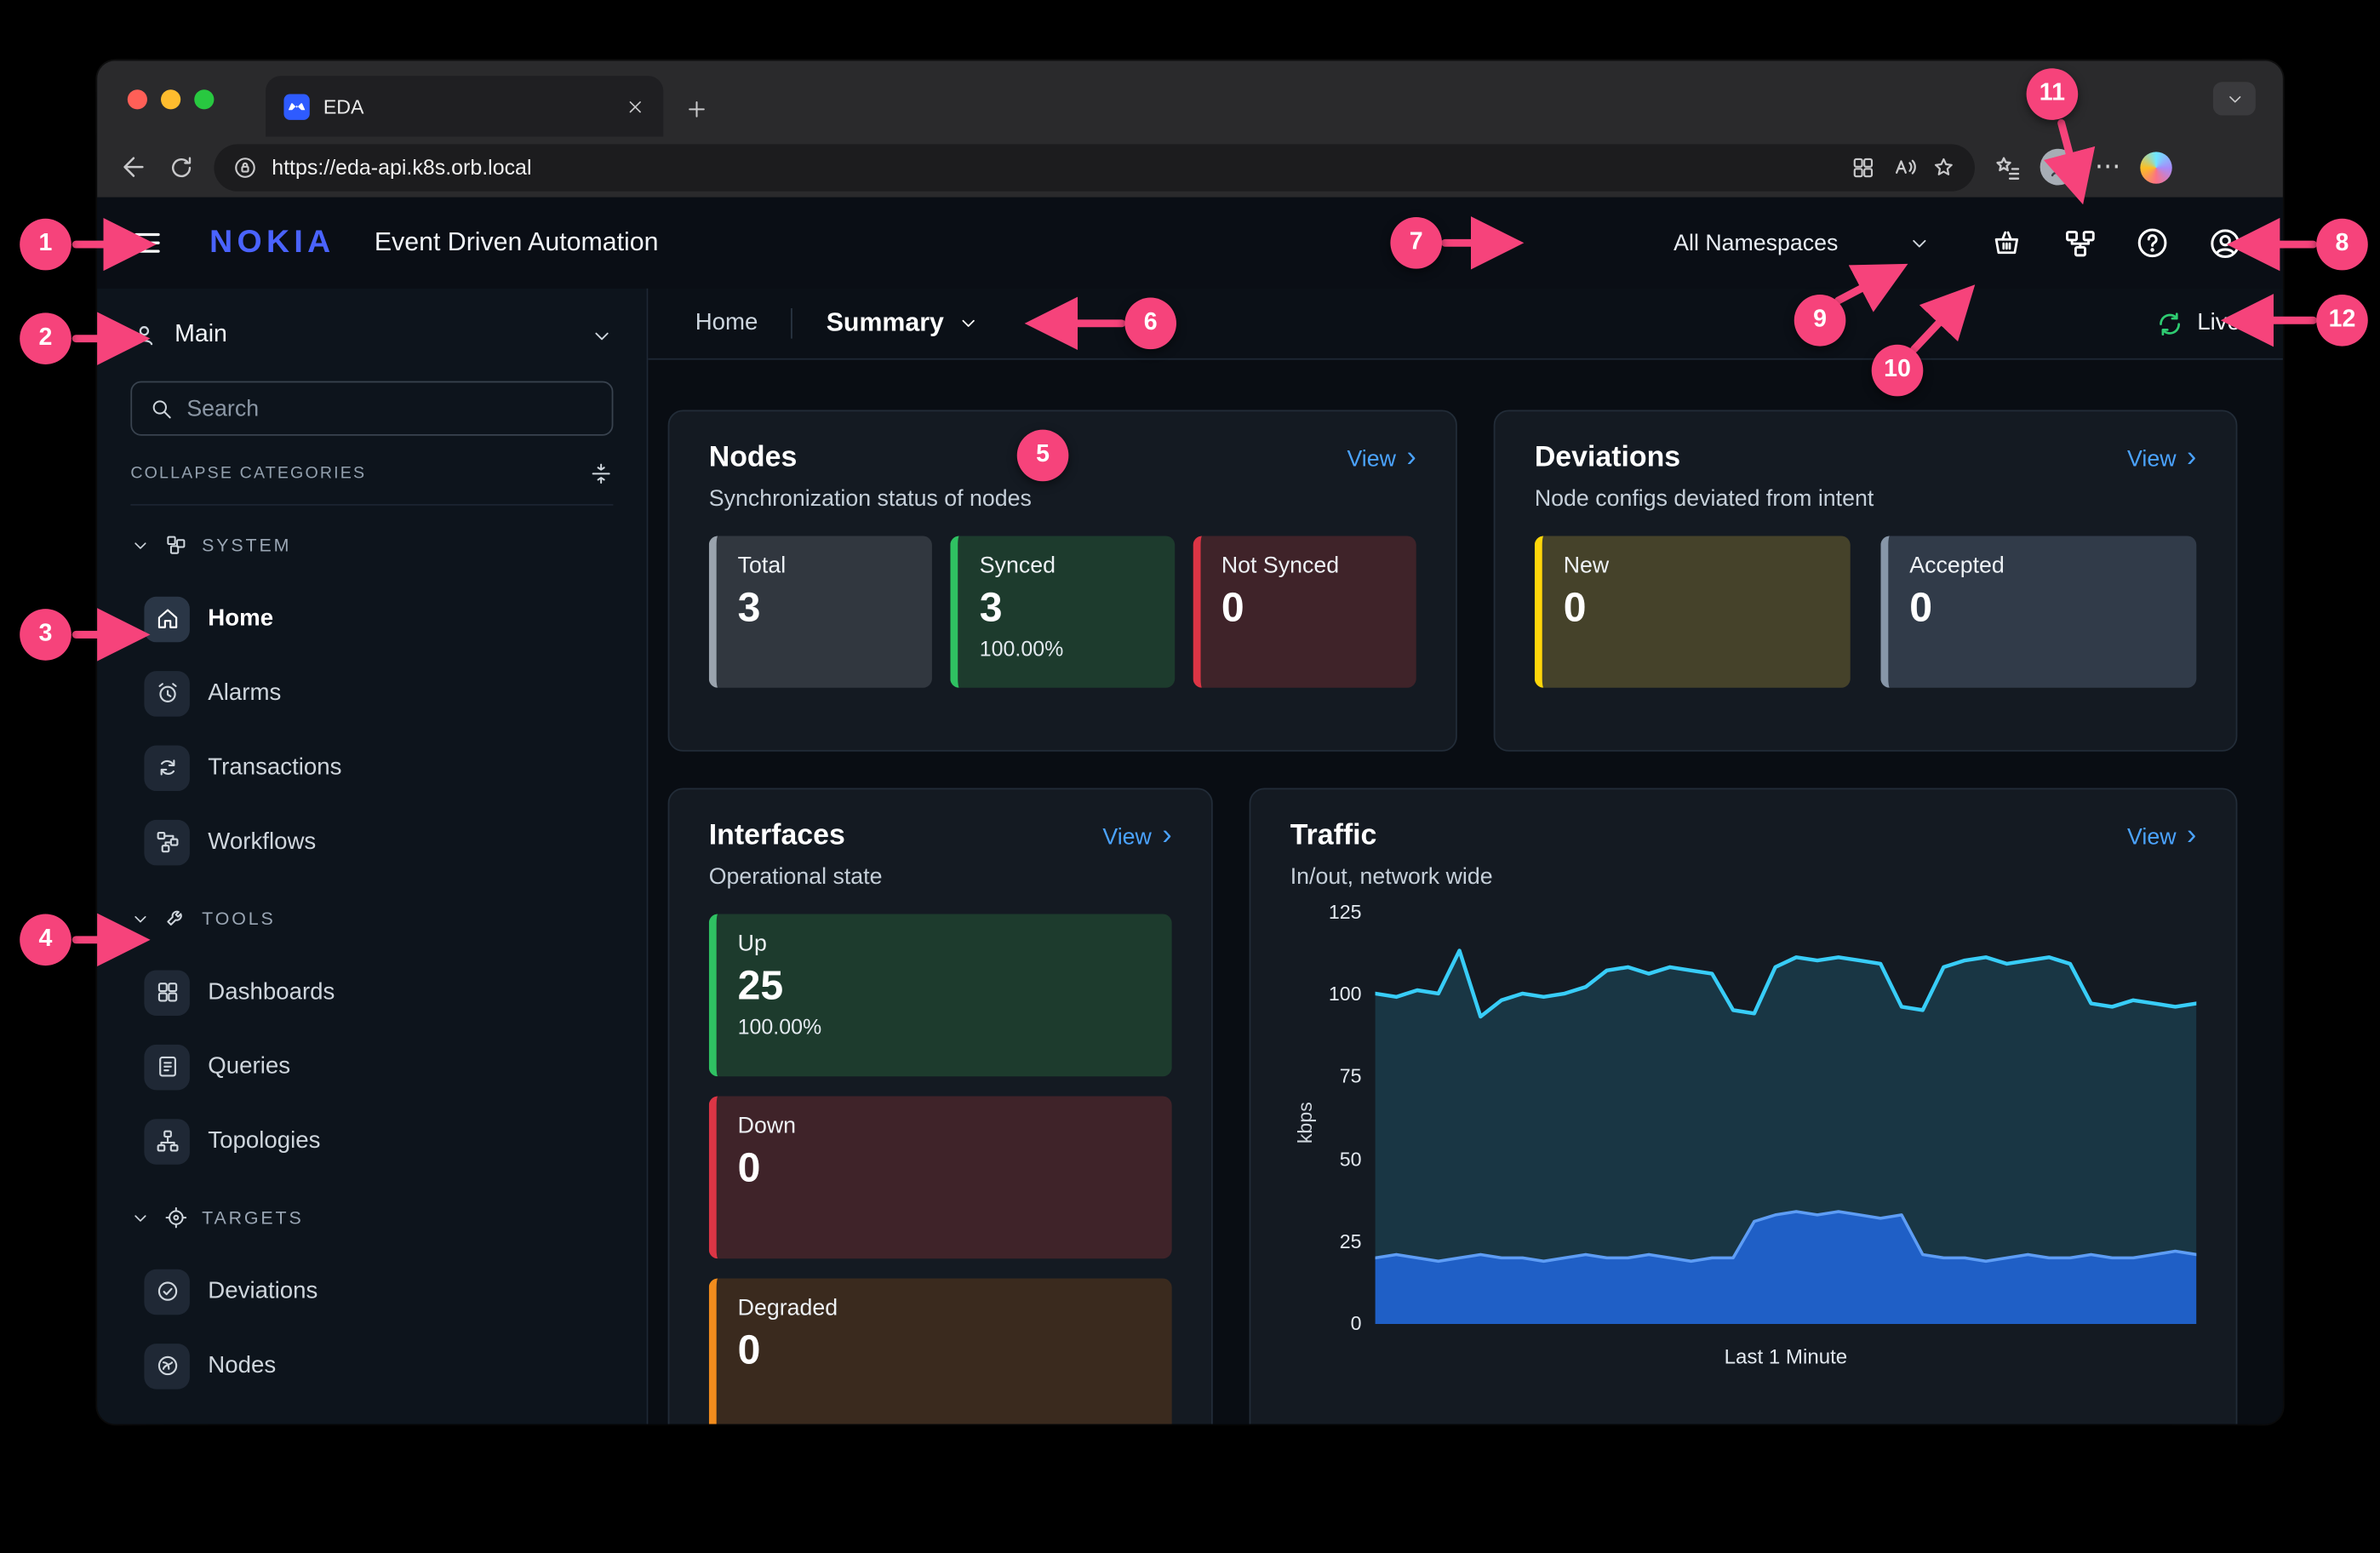 This screenshot has width=2380, height=1553. What do you see at coordinates (371, 992) in the screenshot?
I see `sidebar-item-dashboards: Dashboards` at bounding box center [371, 992].